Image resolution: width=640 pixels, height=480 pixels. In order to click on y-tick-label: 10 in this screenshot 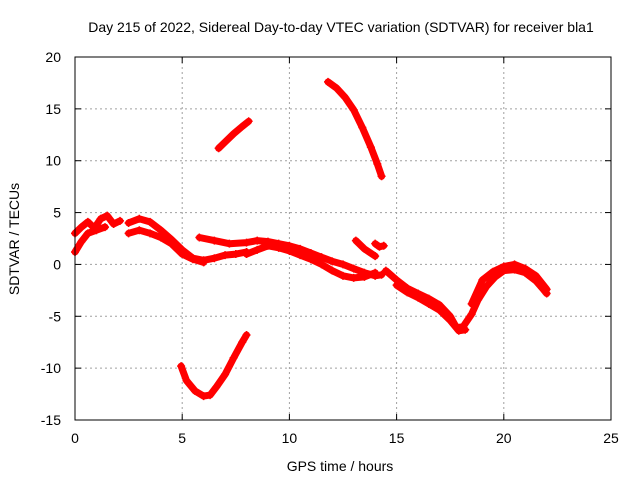, I will do `click(53, 161)`.